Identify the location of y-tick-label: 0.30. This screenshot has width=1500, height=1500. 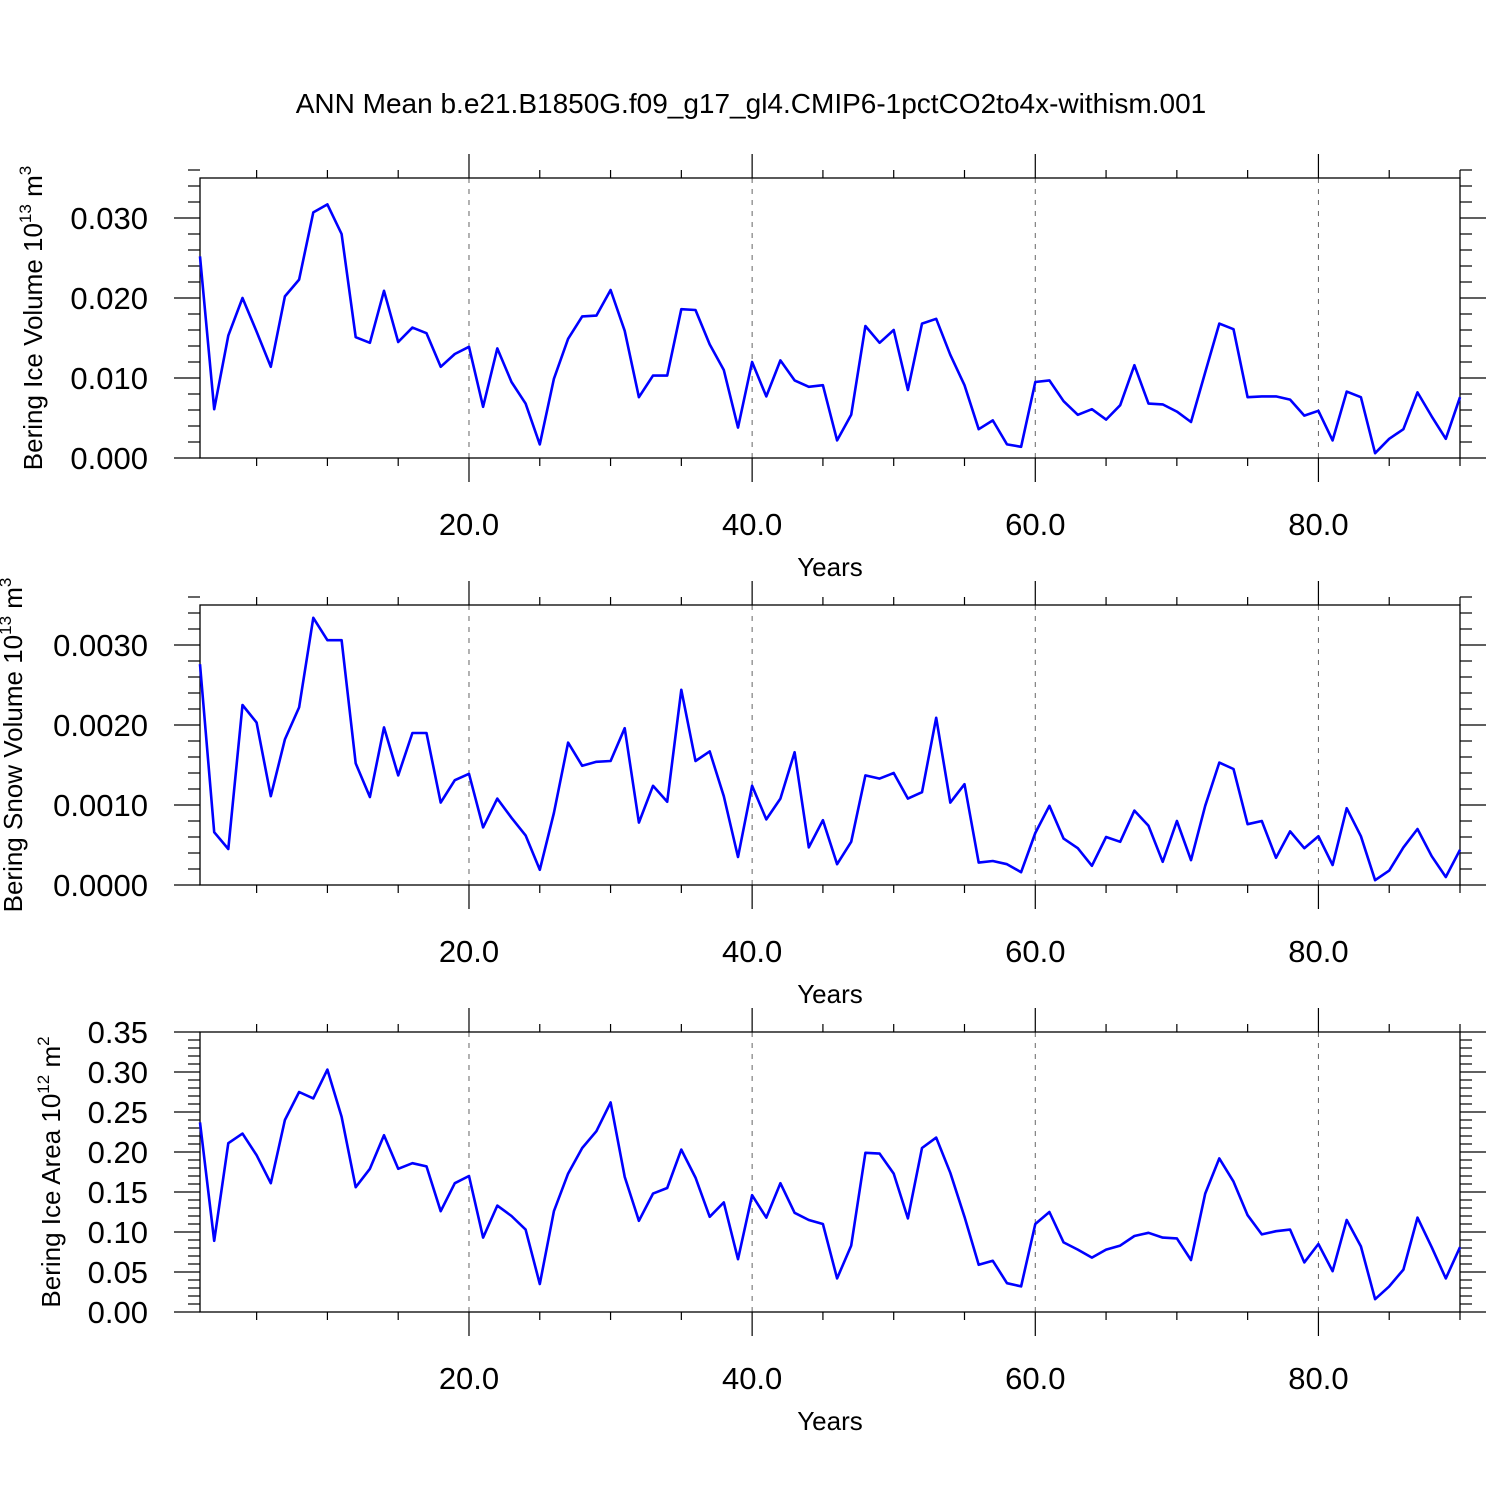
(118, 1072).